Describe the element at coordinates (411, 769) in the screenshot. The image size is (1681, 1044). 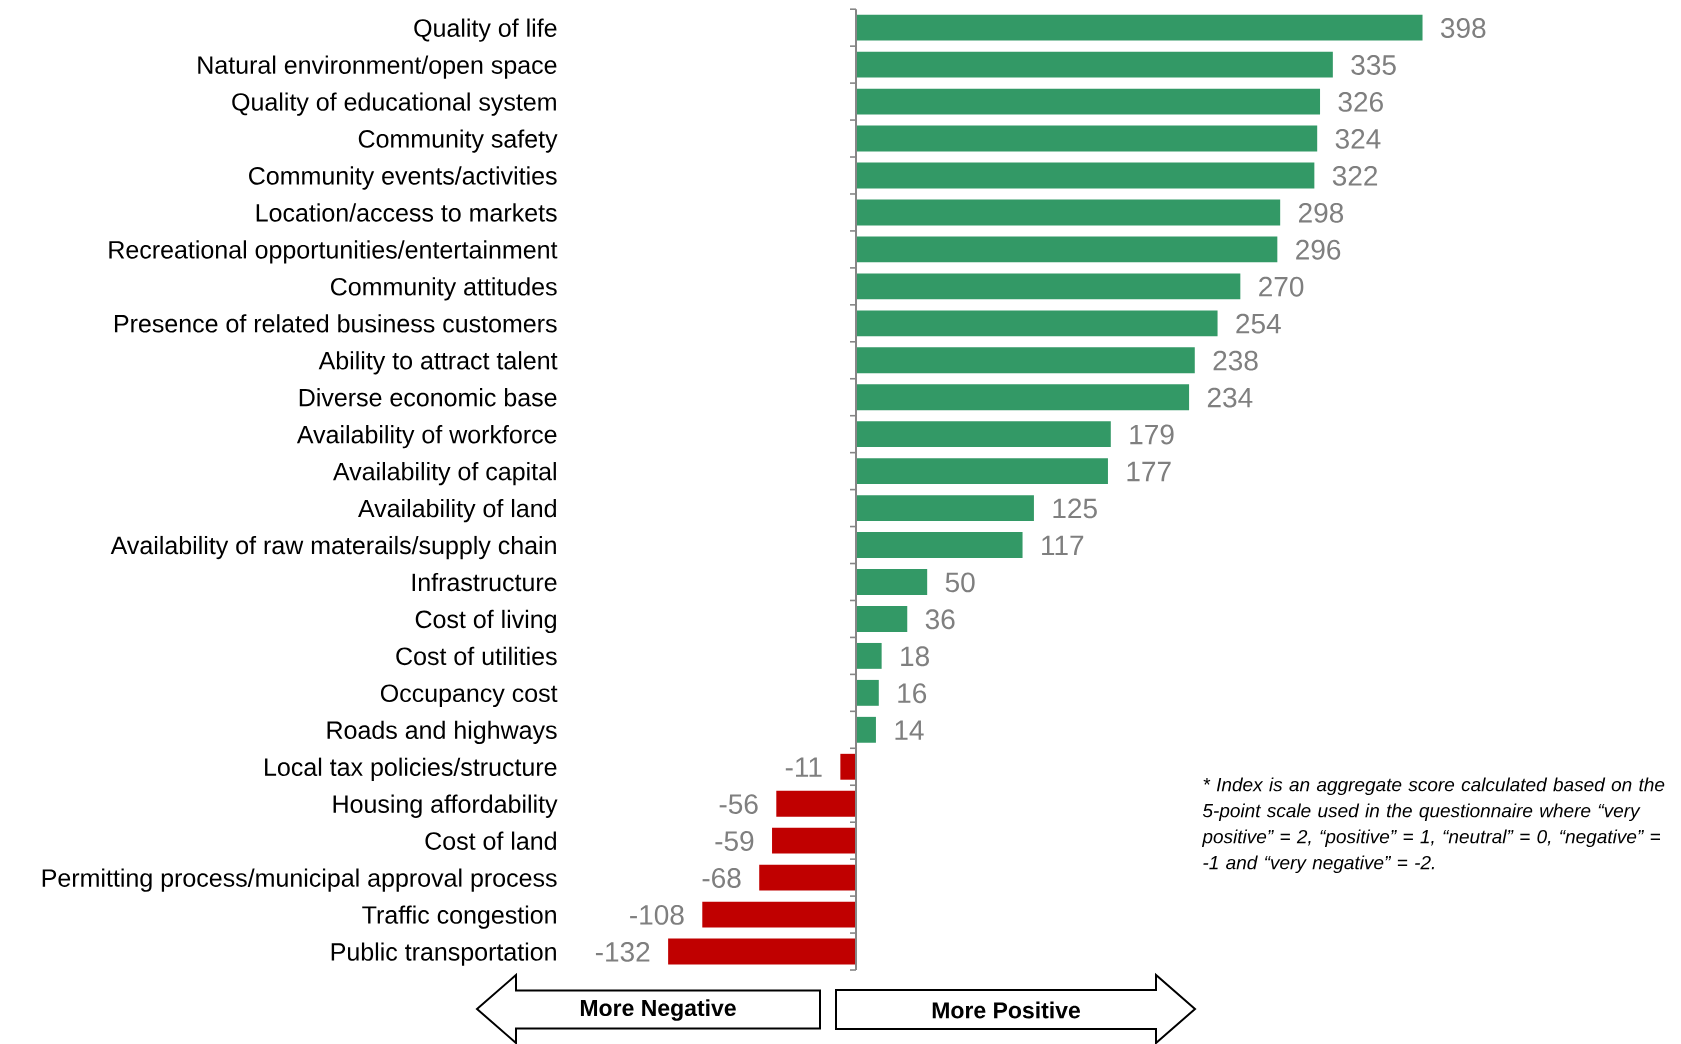
I see `y-tick-label: Local tax policies/structure` at that location.